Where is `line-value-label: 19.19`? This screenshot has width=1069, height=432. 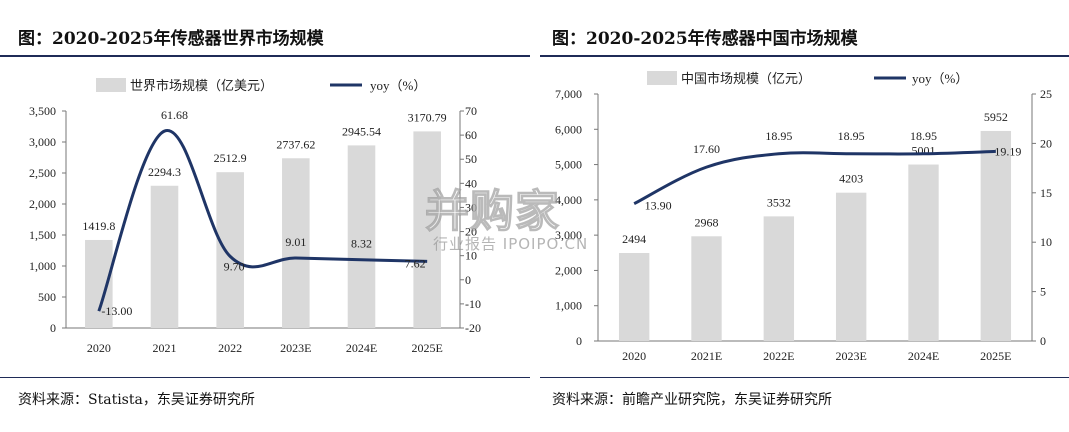 line-value-label: 19.19 is located at coordinates (1007, 151).